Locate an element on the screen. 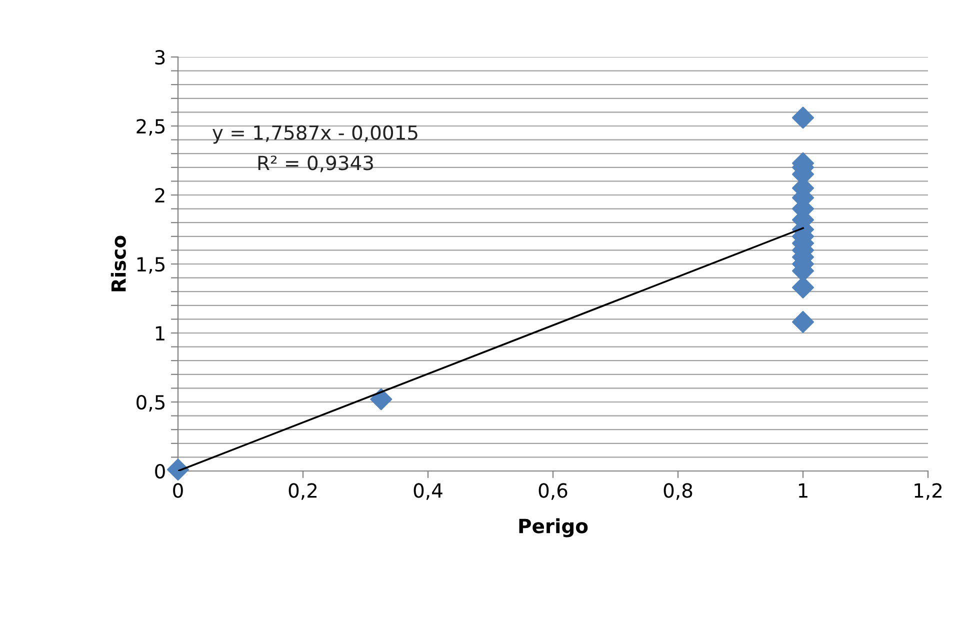  y-tick-label: 3 is located at coordinates (160, 57).